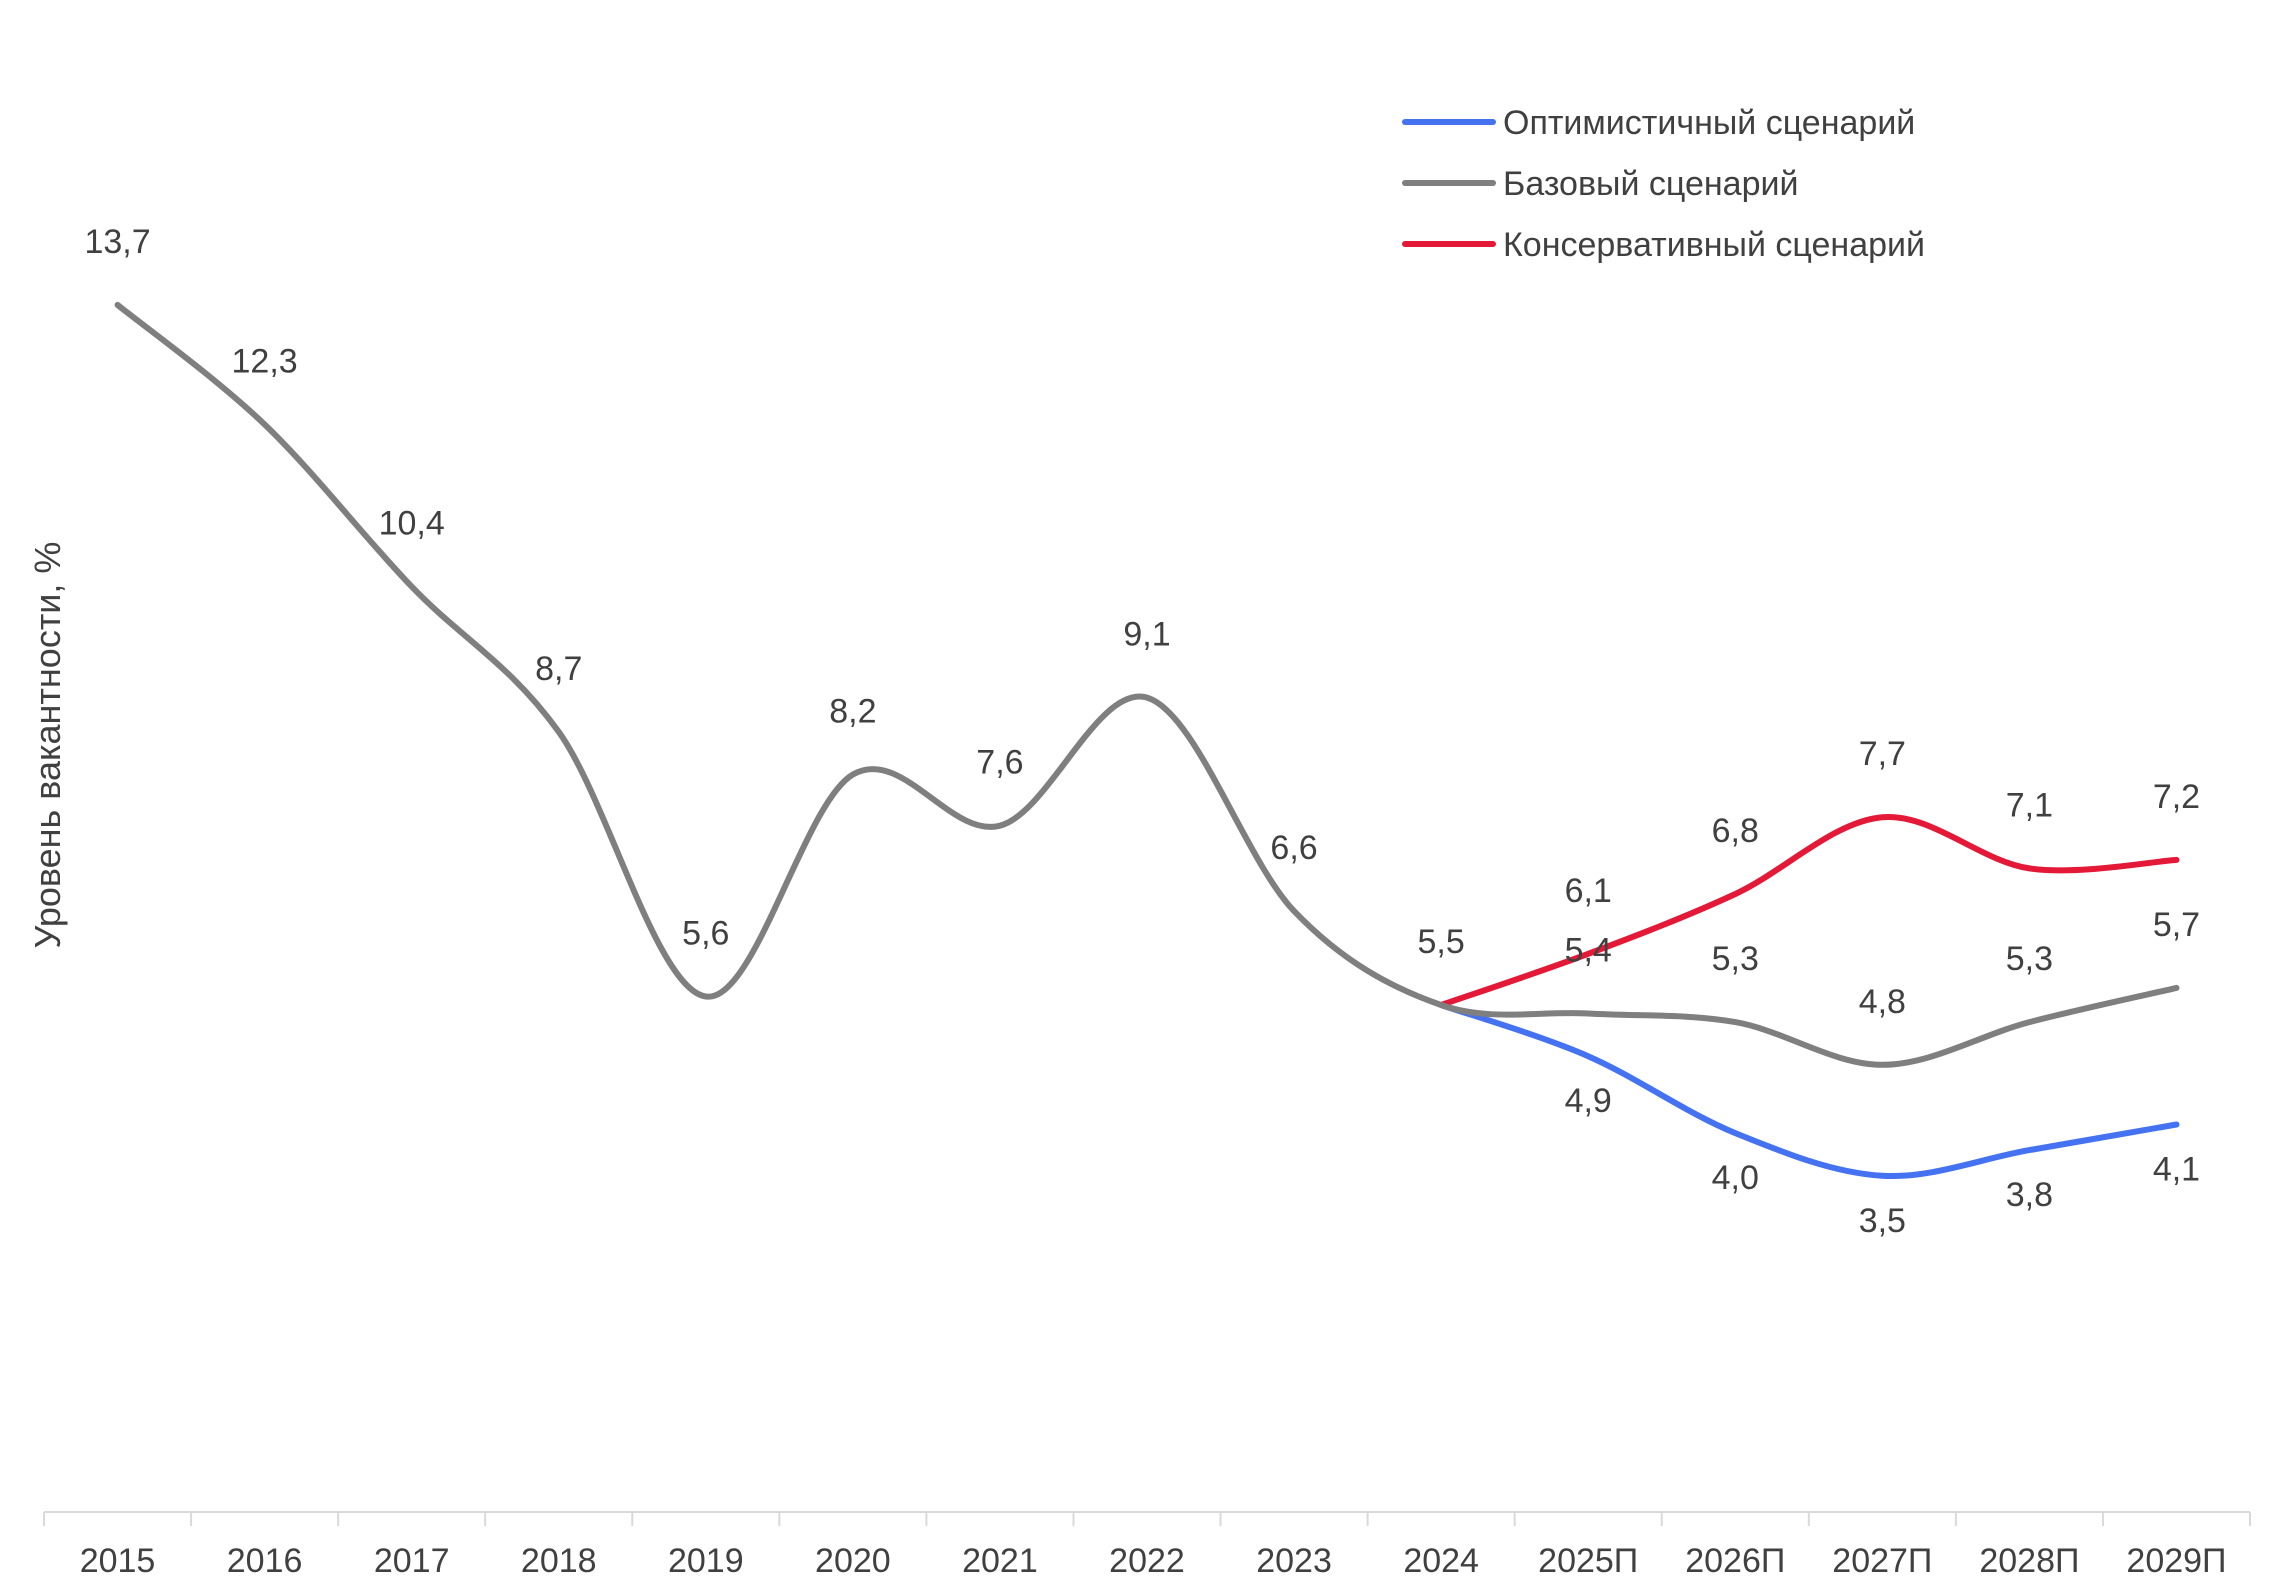 The image size is (2284, 1590). I want to click on data-label: 10,4, so click(412, 524).